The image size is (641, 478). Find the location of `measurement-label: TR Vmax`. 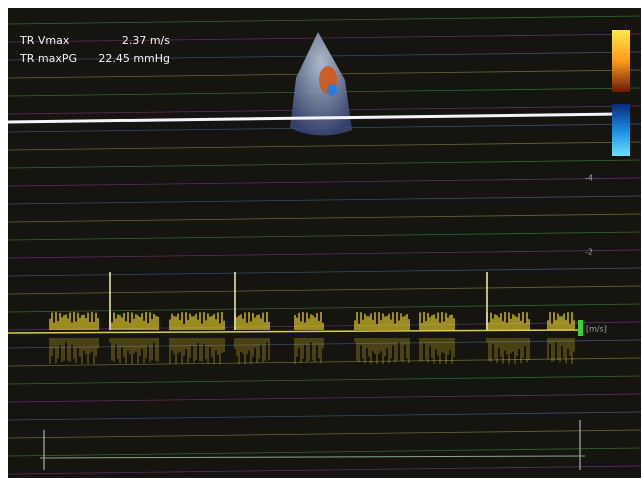

measurement-label: TR Vmax is located at coordinates (44, 40).